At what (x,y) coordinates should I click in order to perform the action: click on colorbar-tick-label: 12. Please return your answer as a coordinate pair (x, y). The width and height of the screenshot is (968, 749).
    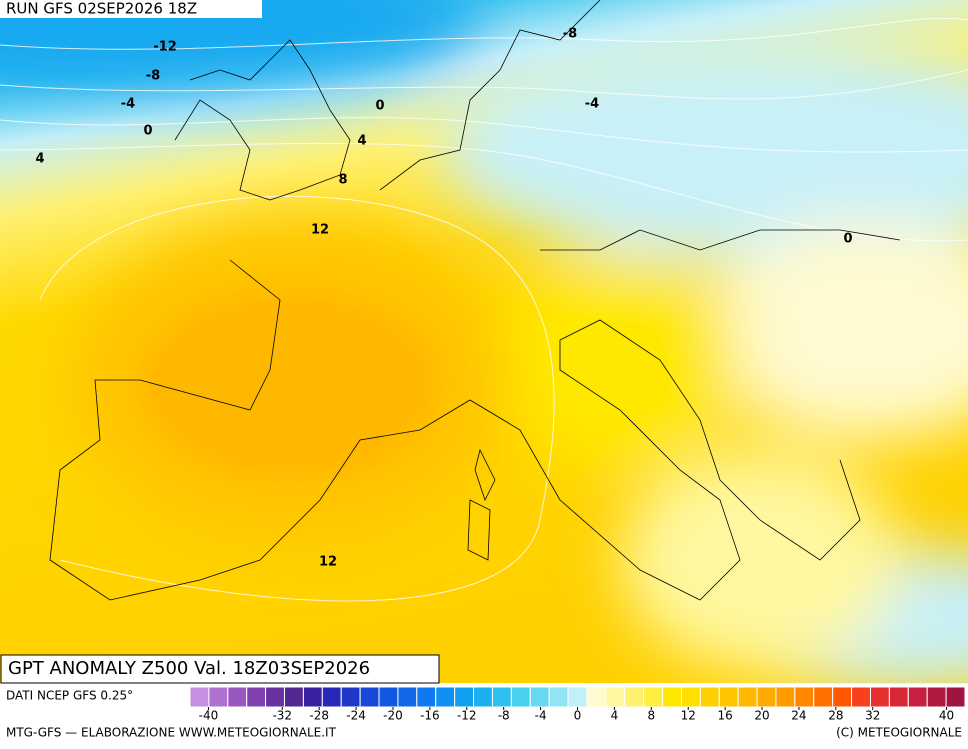
    Looking at the image, I should click on (688, 716).